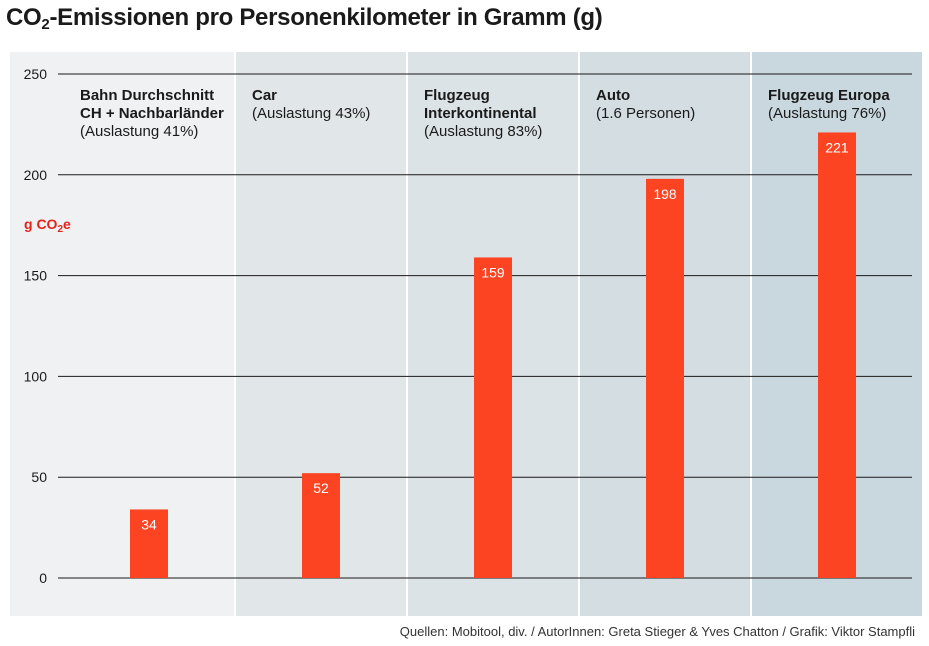  What do you see at coordinates (36, 74) in the screenshot?
I see `y-tick-label: 250` at bounding box center [36, 74].